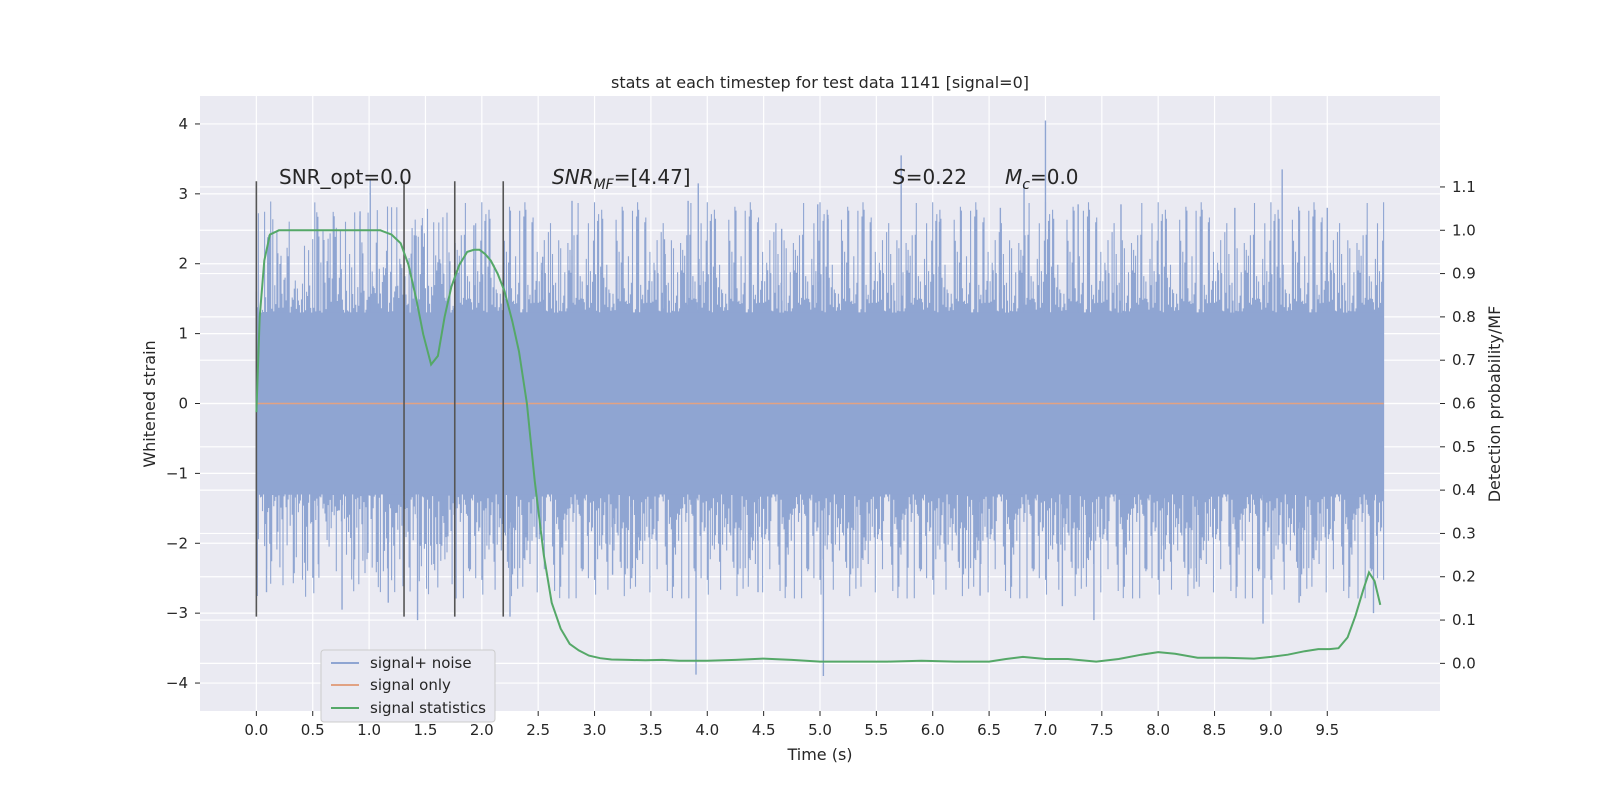 The image size is (1600, 800). What do you see at coordinates (936, 177) in the screenshot?
I see `s-stat-value: =0.22` at bounding box center [936, 177].